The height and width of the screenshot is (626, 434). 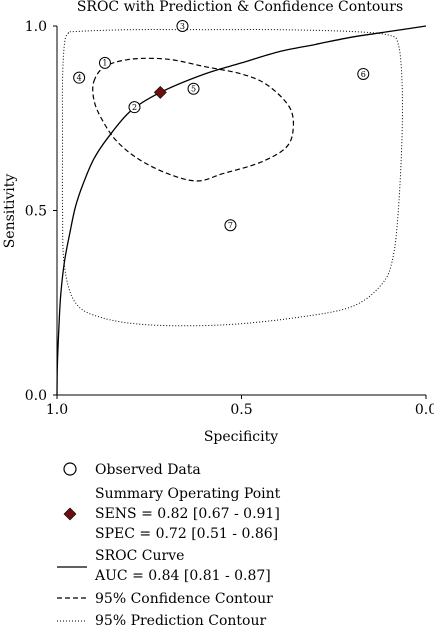 What do you see at coordinates (160, 92) in the screenshot?
I see `summary-operating-point` at bounding box center [160, 92].